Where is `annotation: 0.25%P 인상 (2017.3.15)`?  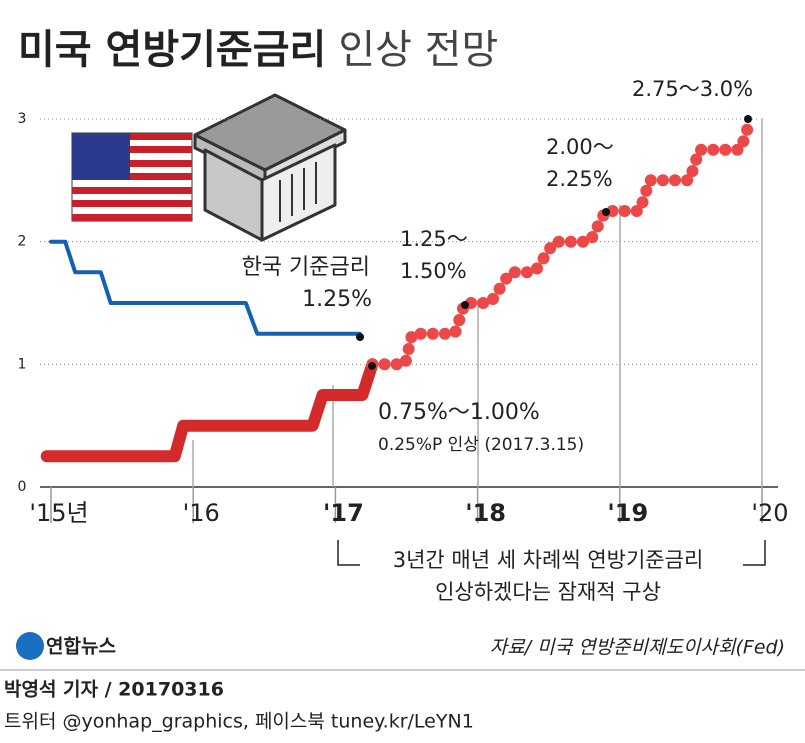 annotation: 0.25%P 인상 (2017.3.15) is located at coordinates (481, 445).